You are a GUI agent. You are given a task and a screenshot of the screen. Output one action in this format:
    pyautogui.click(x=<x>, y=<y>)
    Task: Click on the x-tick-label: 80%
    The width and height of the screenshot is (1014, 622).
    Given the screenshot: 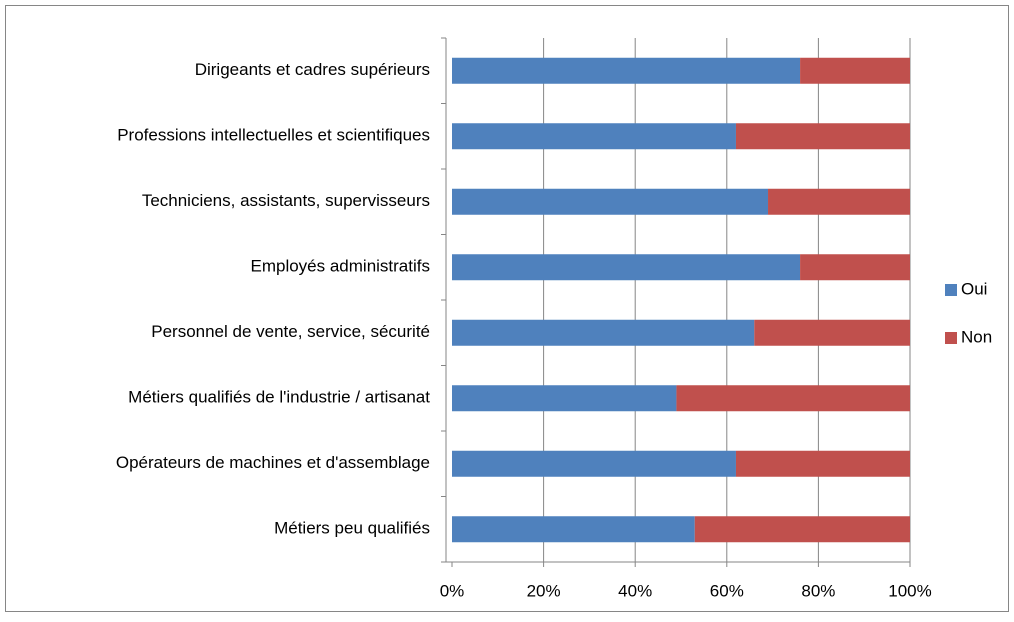 What is the action you would take?
    pyautogui.click(x=818, y=590)
    